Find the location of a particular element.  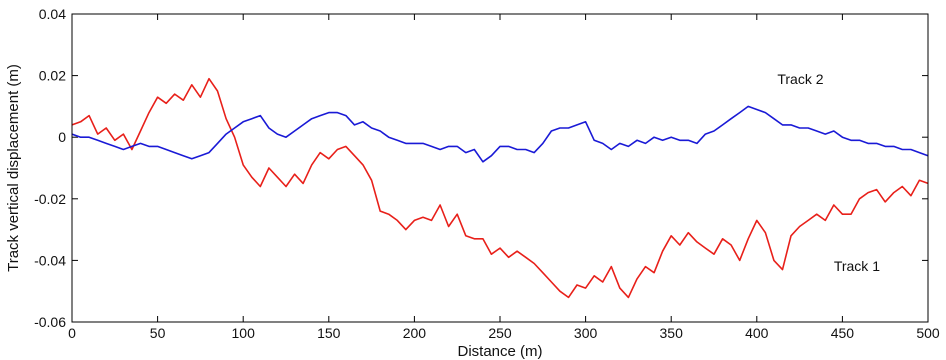

x-tick-label: 250 is located at coordinates (500, 333).